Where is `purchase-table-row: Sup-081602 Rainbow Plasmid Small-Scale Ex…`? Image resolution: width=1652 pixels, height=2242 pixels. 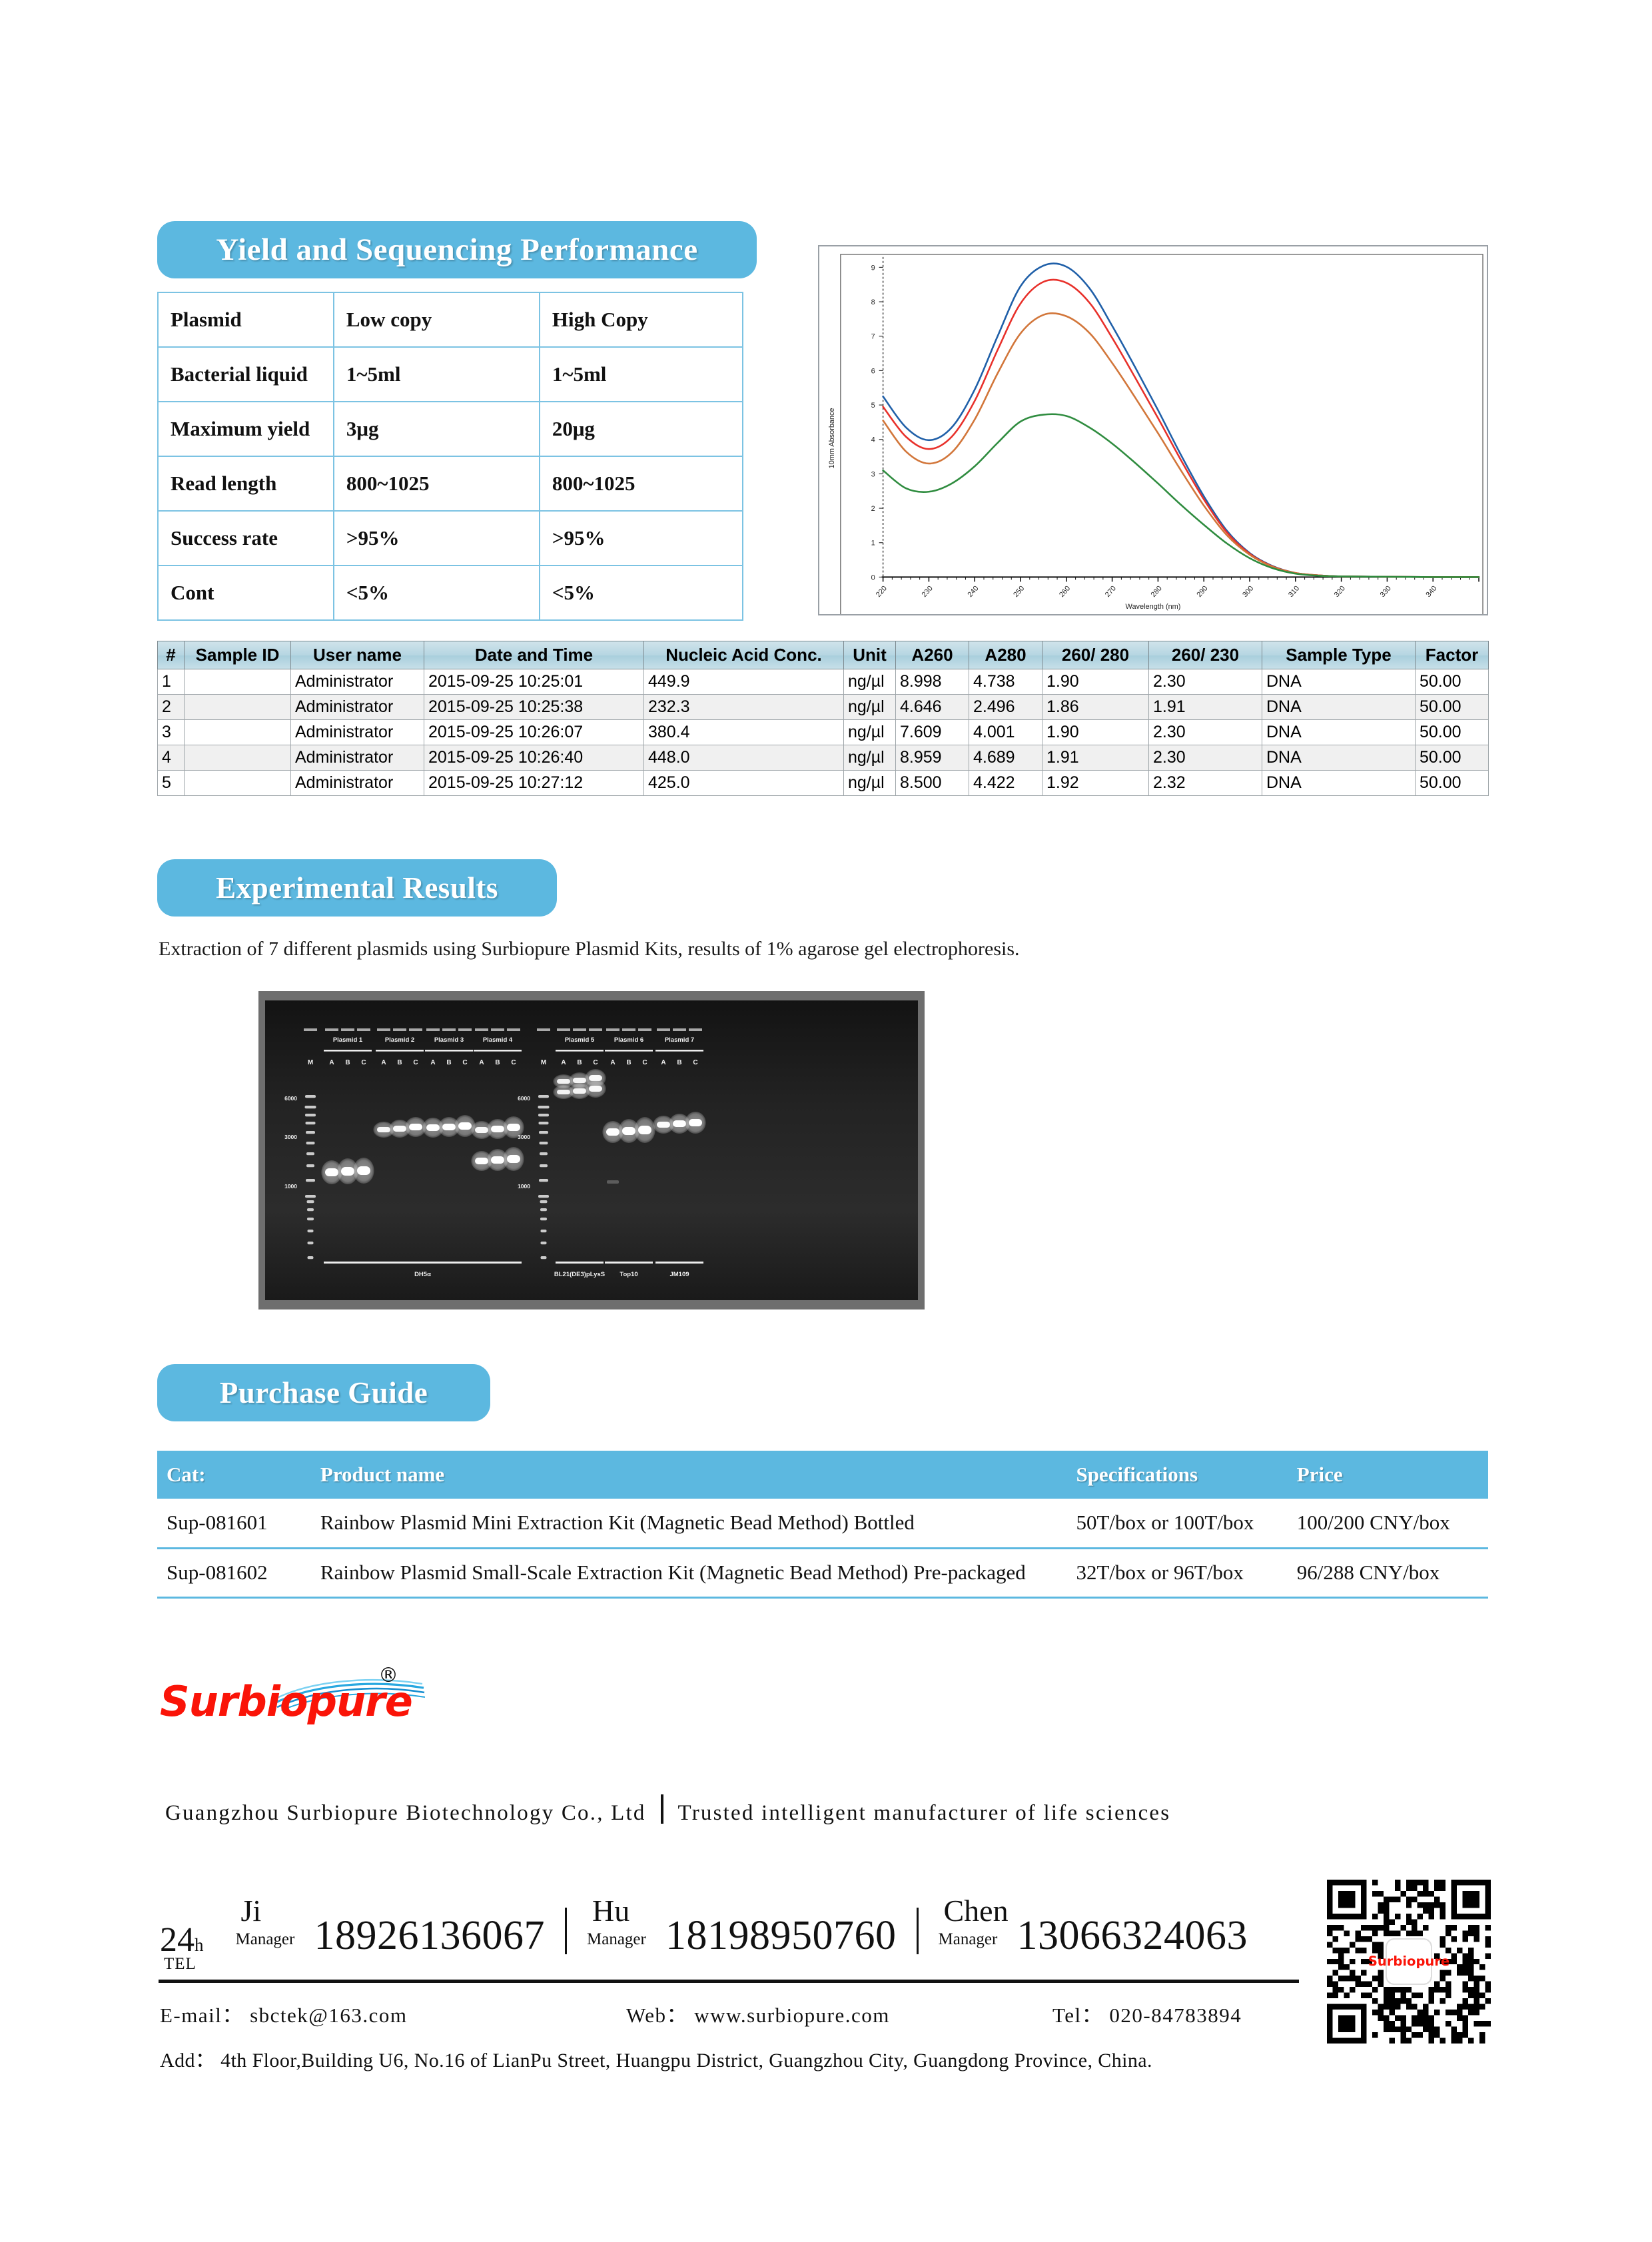 purchase-table-row: Sup-081602 Rainbow Plasmid Small-Scale Ex… is located at coordinates (822, 1573).